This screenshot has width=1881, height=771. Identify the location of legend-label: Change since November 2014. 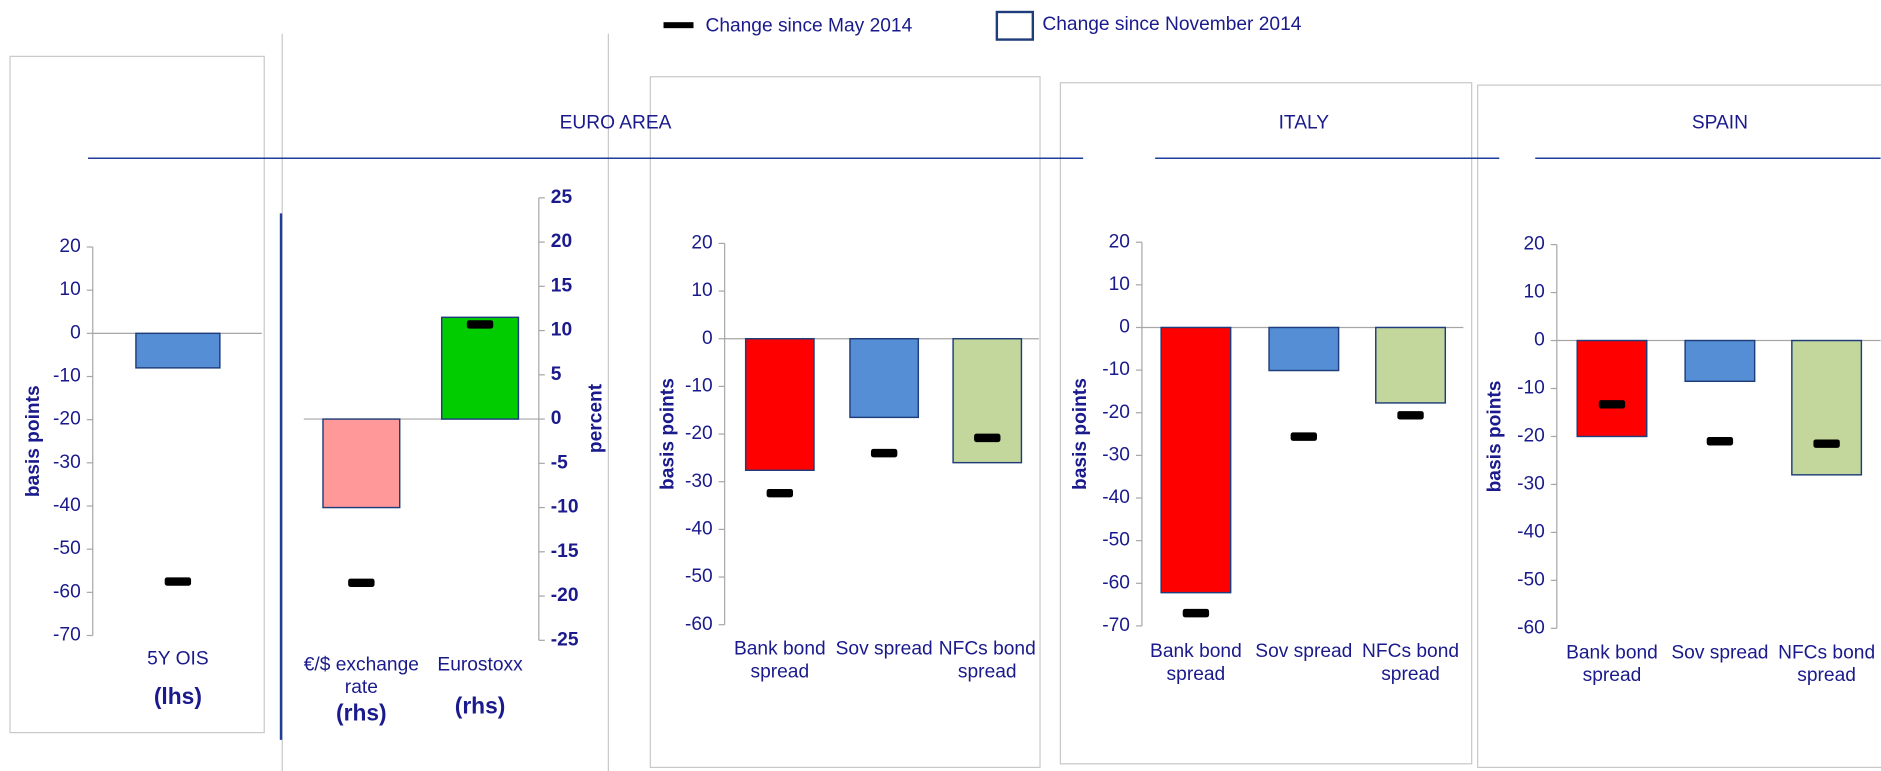
(1171, 24).